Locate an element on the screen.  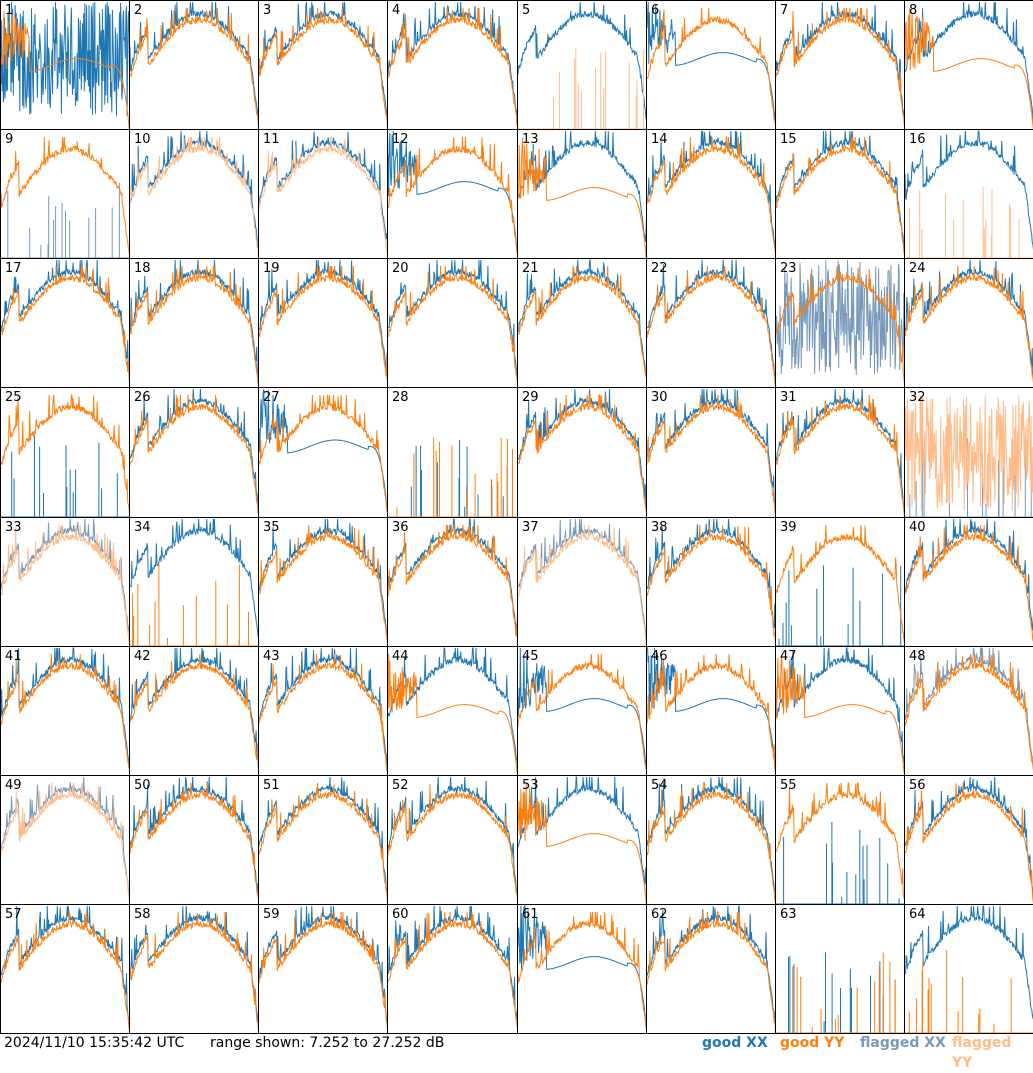
panel-number: 27 is located at coordinates (271, 397).